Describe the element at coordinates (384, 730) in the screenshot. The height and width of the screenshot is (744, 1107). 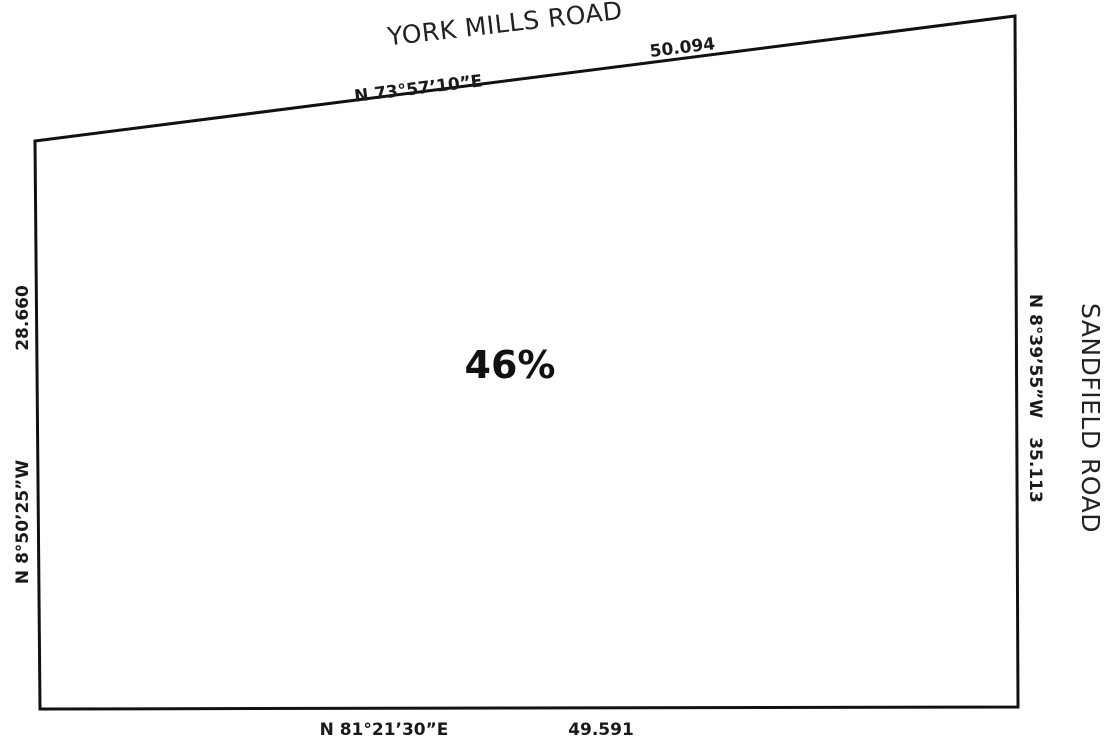
I see `south-boundary-bearing: N 81°21’30”E` at that location.